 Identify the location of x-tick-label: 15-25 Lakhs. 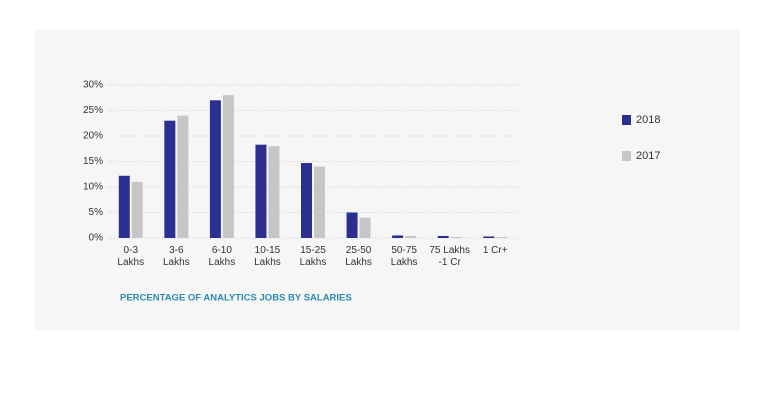
(313, 256).